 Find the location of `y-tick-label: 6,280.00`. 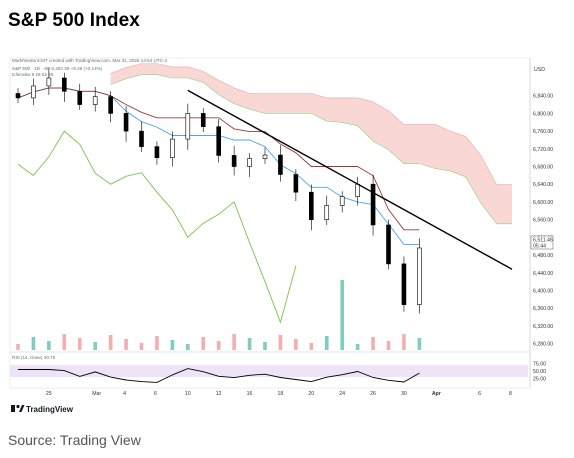

y-tick-label: 6,280.00 is located at coordinates (543, 345).